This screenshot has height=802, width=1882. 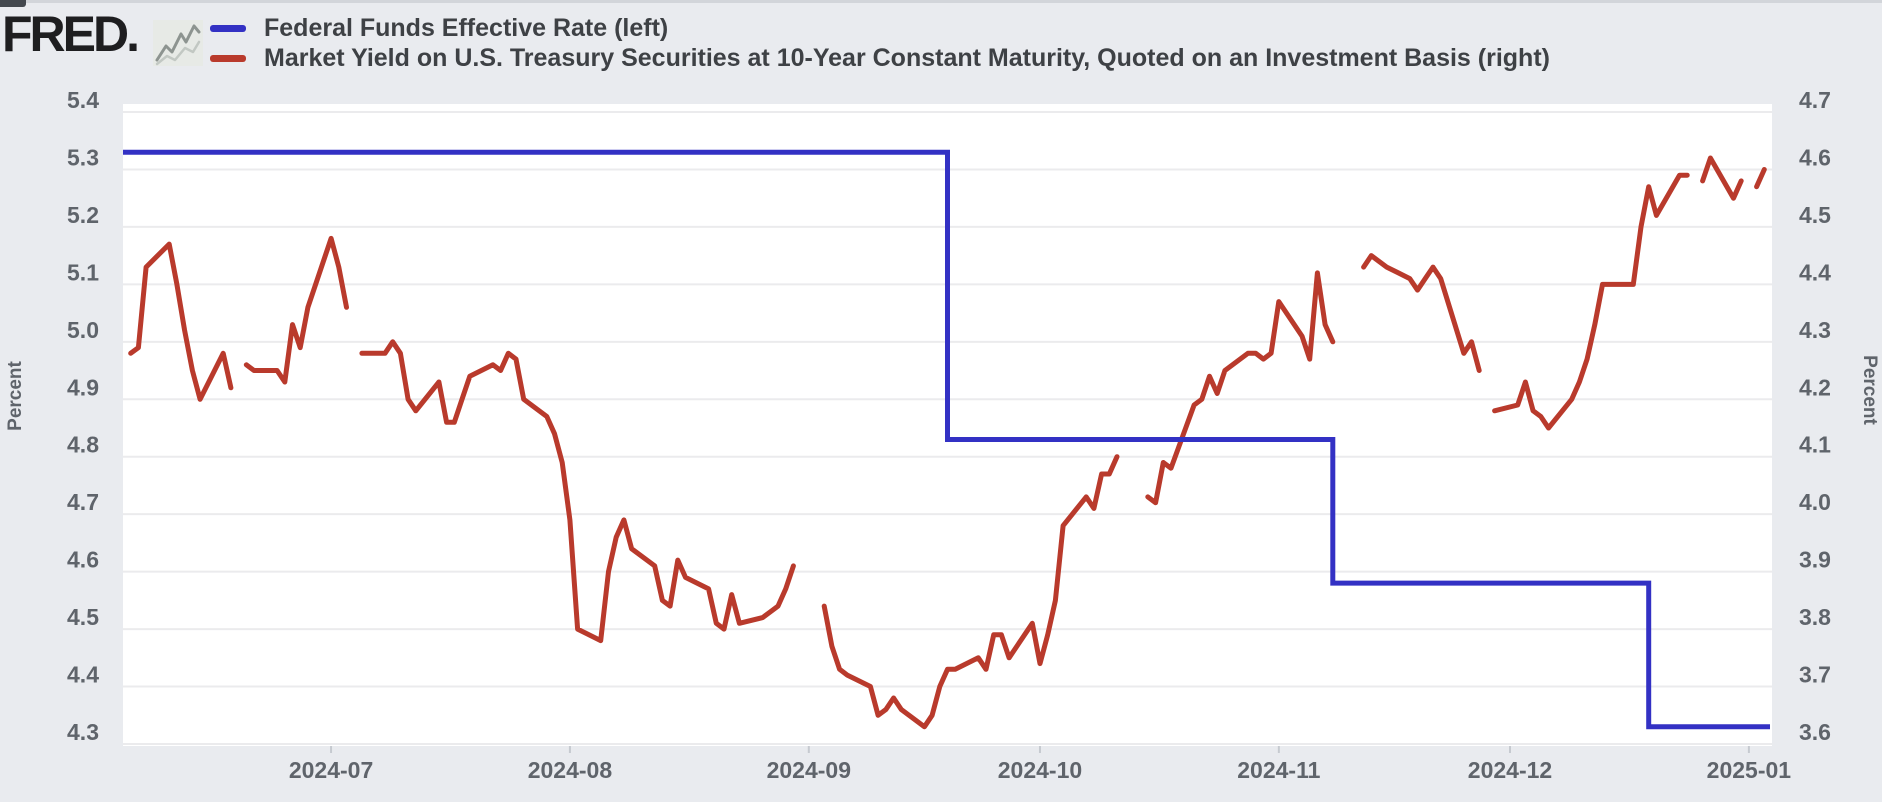 What do you see at coordinates (228, 28) in the screenshot?
I see `legend-swatch-fedfunds` at bounding box center [228, 28].